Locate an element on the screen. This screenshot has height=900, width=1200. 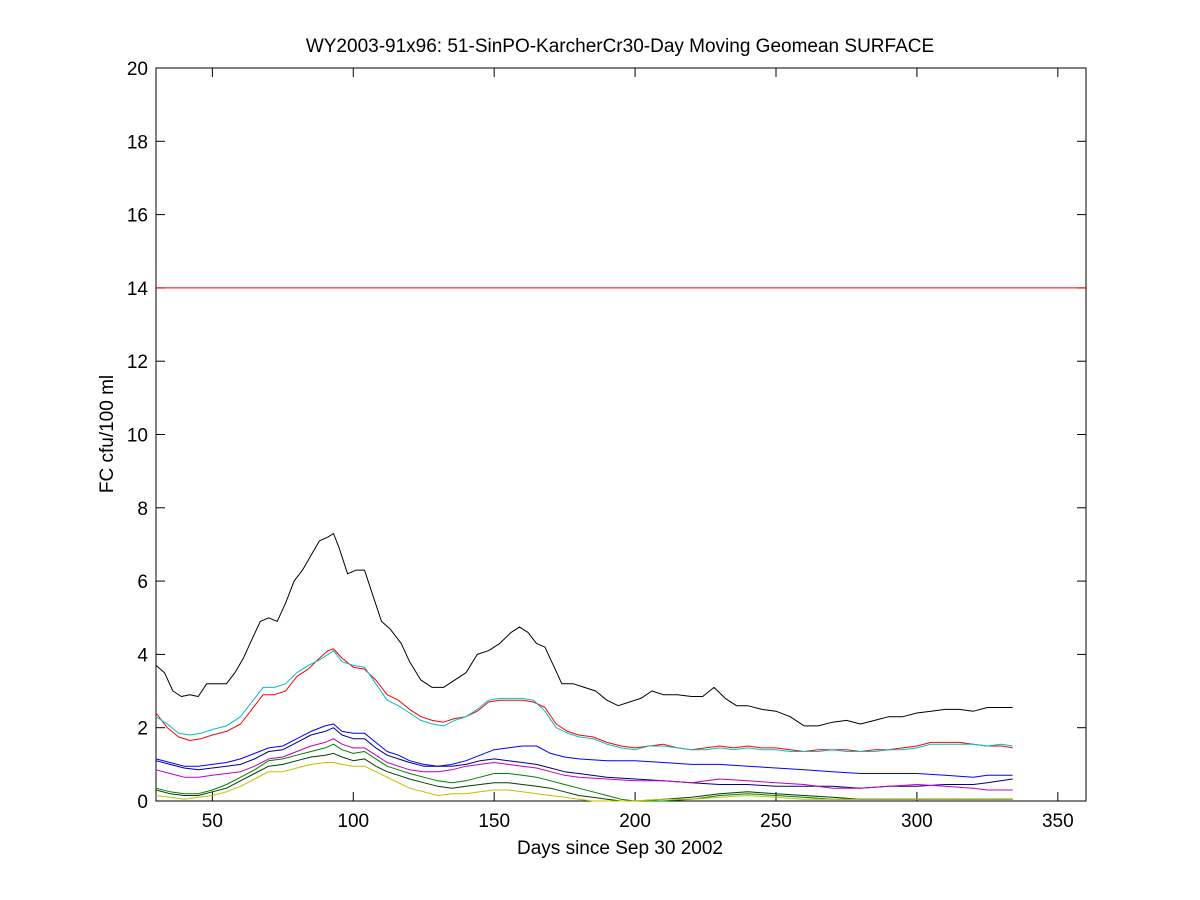
y-tick-label: 8 is located at coordinates (142, 509).